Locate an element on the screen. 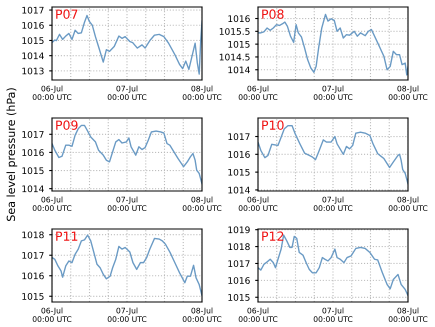  chart-title: P08 is located at coordinates (273, 14).